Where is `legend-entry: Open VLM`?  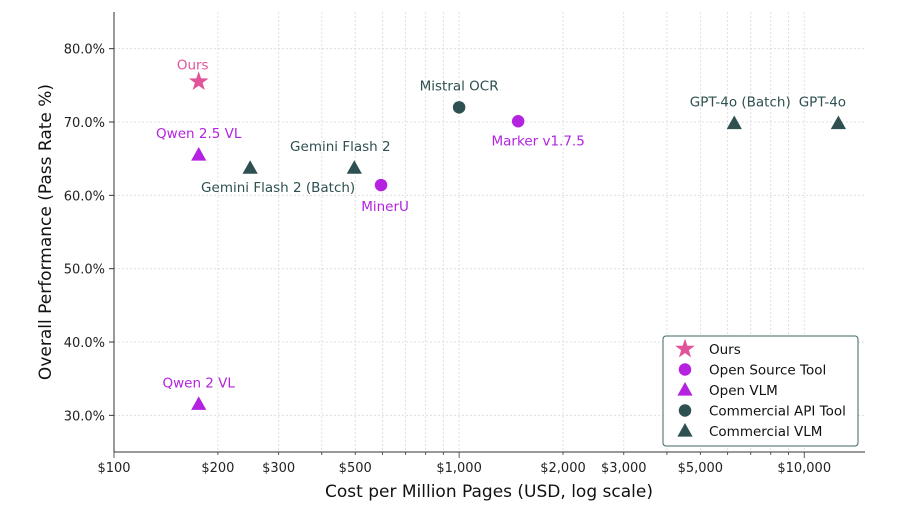
legend-entry: Open VLM is located at coordinates (743, 391).